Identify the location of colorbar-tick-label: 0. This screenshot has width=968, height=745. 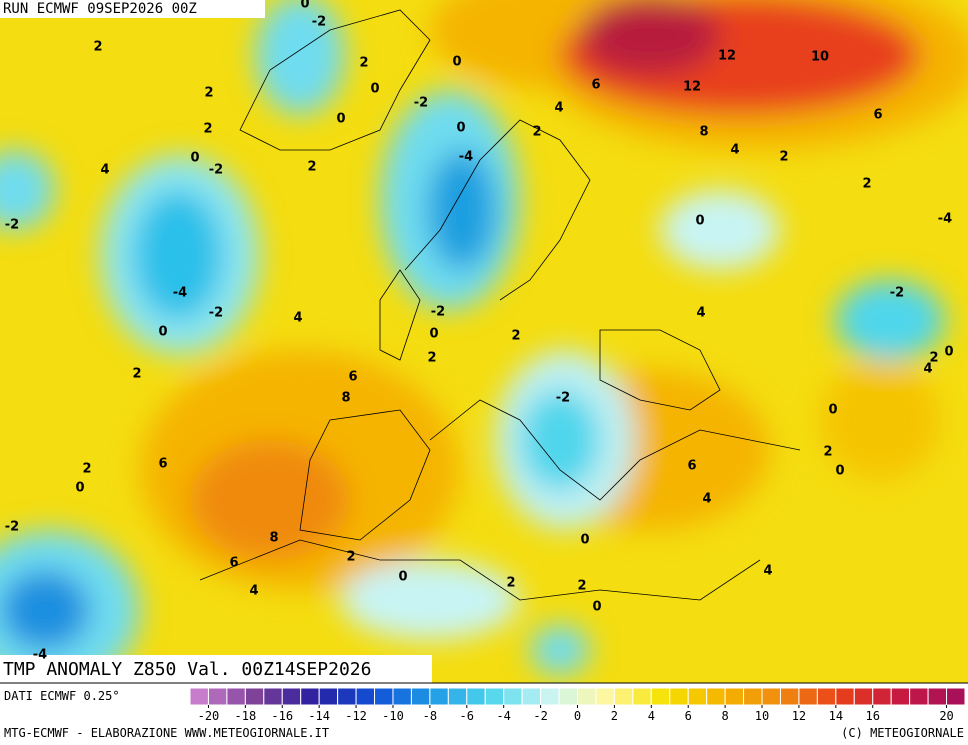
(577, 716).